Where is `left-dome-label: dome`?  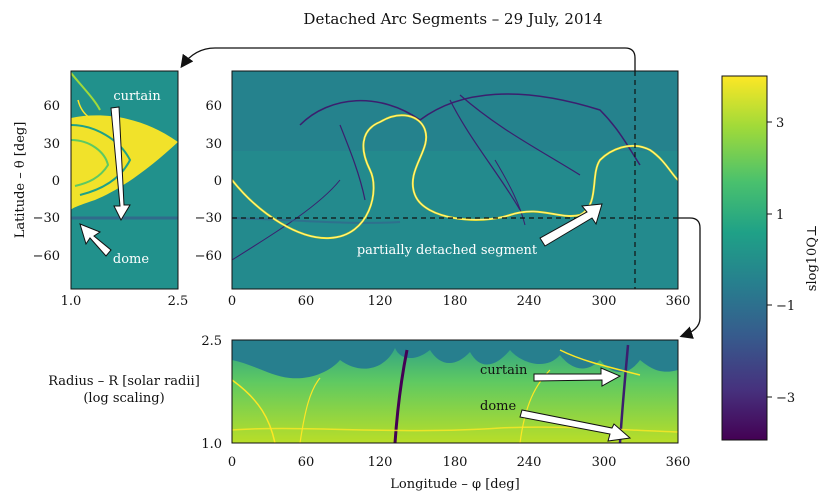
left-dome-label: dome is located at coordinates (131, 259).